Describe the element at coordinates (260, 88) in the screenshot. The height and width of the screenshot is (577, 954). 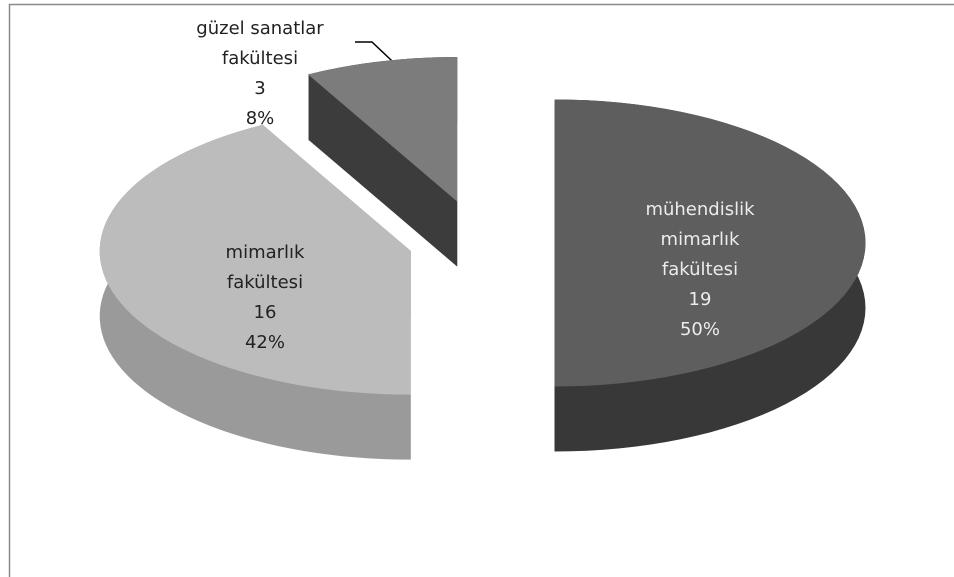
I see `slice-value: 3` at that location.